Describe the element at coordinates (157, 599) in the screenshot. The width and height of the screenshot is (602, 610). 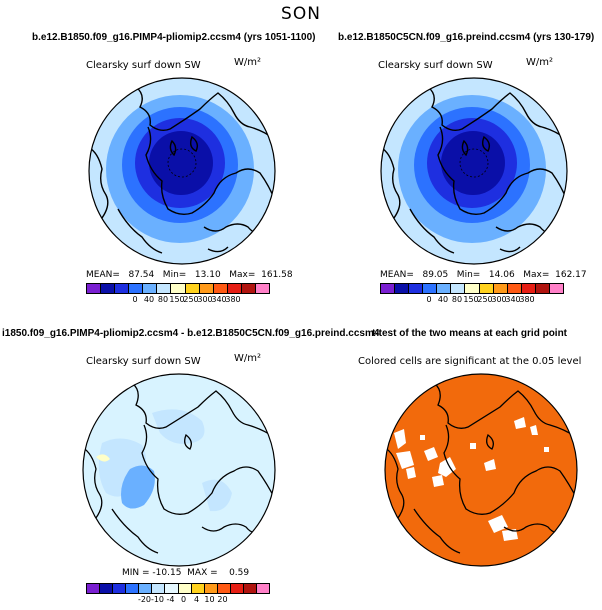
I see `colorbar-difference-tick-label: -10` at that location.